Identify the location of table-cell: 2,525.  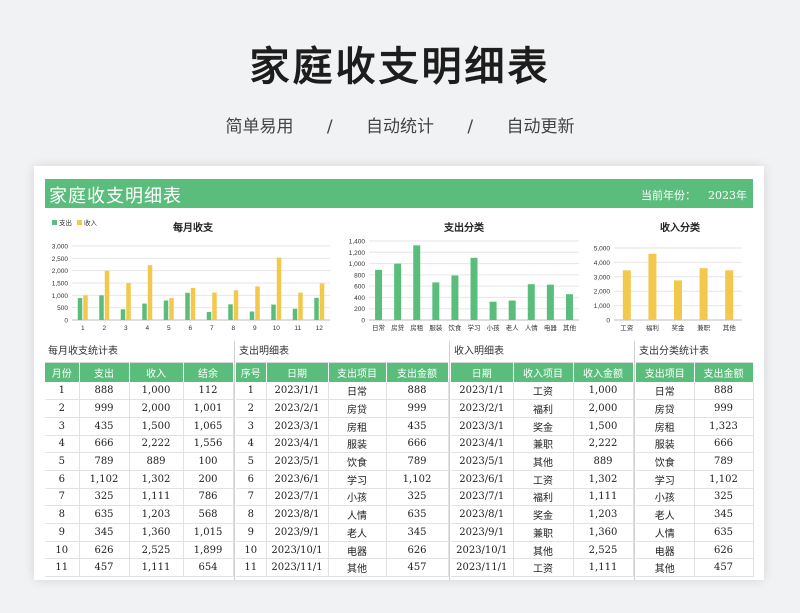
(156, 550).